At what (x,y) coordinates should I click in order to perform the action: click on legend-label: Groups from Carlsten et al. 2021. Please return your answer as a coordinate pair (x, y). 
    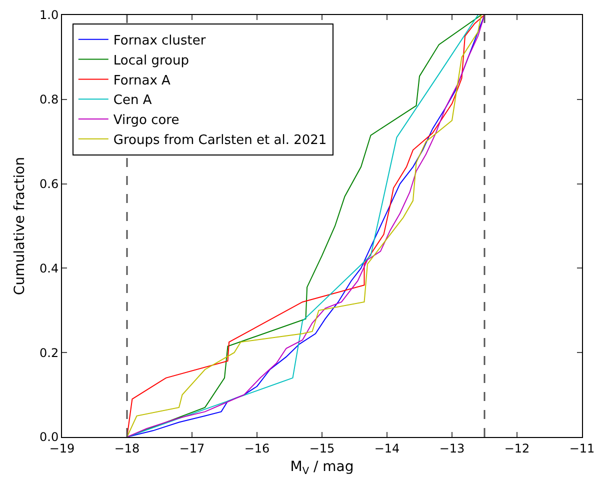
    Looking at the image, I should click on (220, 140).